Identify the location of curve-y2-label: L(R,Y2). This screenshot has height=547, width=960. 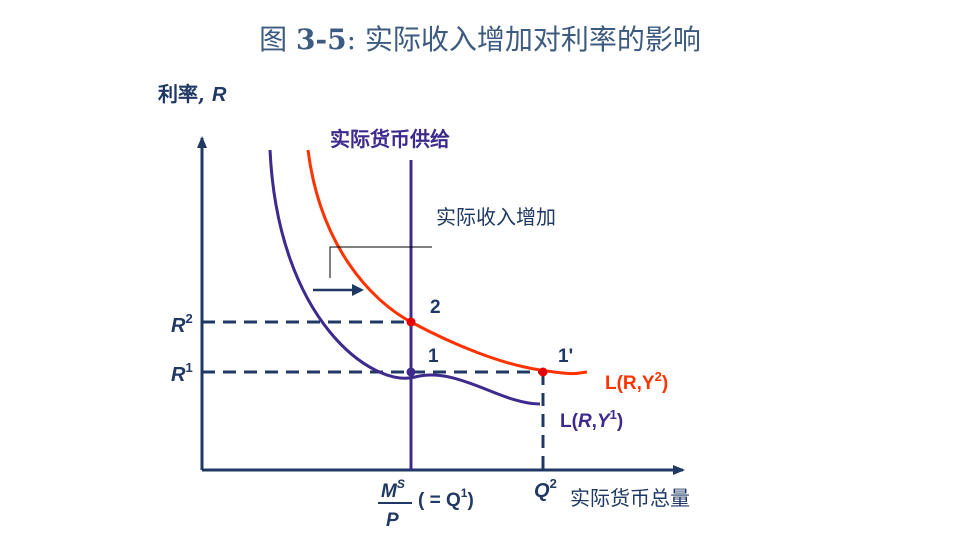
(636, 381).